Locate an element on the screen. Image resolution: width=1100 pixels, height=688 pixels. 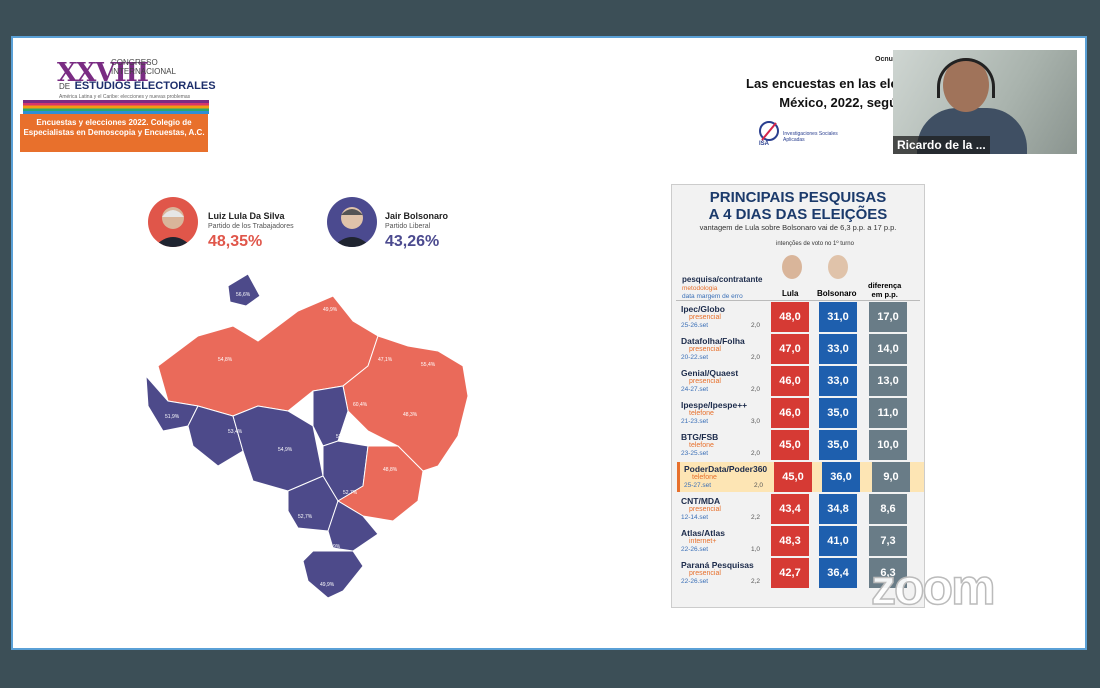
table-head-left: pesquisa/contratante is located at coordinates (722, 279).